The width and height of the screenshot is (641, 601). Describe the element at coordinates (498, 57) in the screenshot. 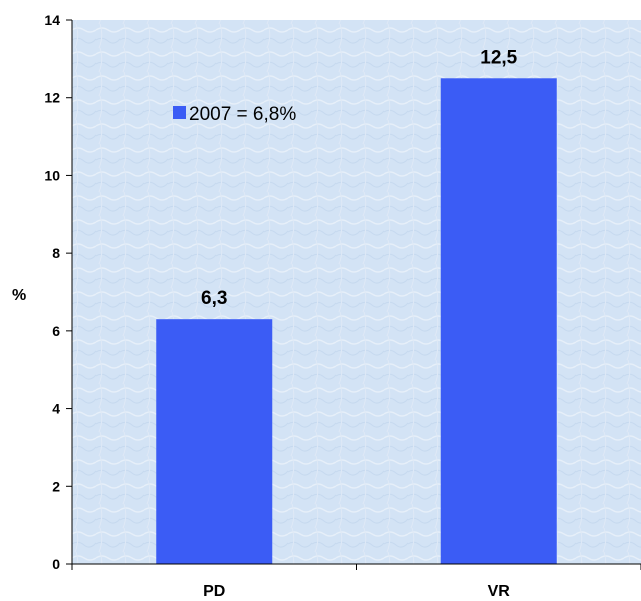

I see `data-label-vr: 12,5` at that location.